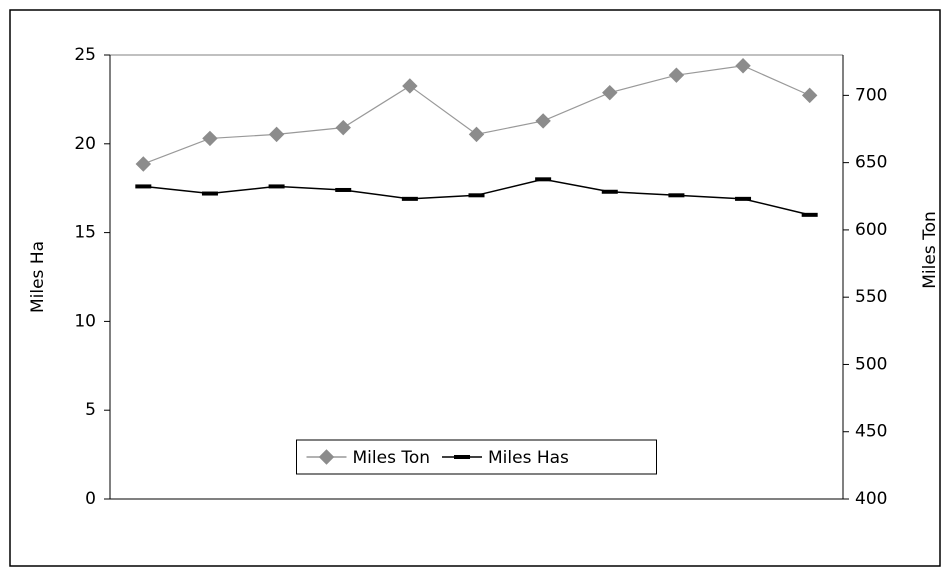 The width and height of the screenshot is (950, 576). I want to click on y2-tick-label: 500, so click(871, 364).